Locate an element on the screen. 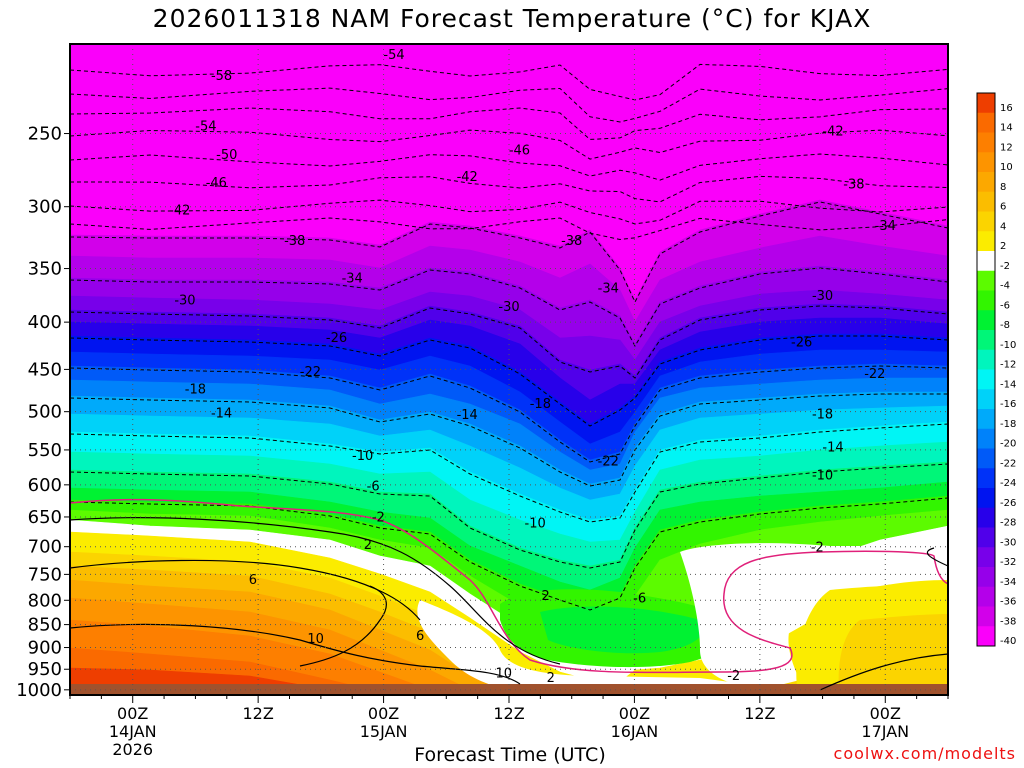 The image size is (1024, 768). colorbar-label: -10 is located at coordinates (1008, 345).